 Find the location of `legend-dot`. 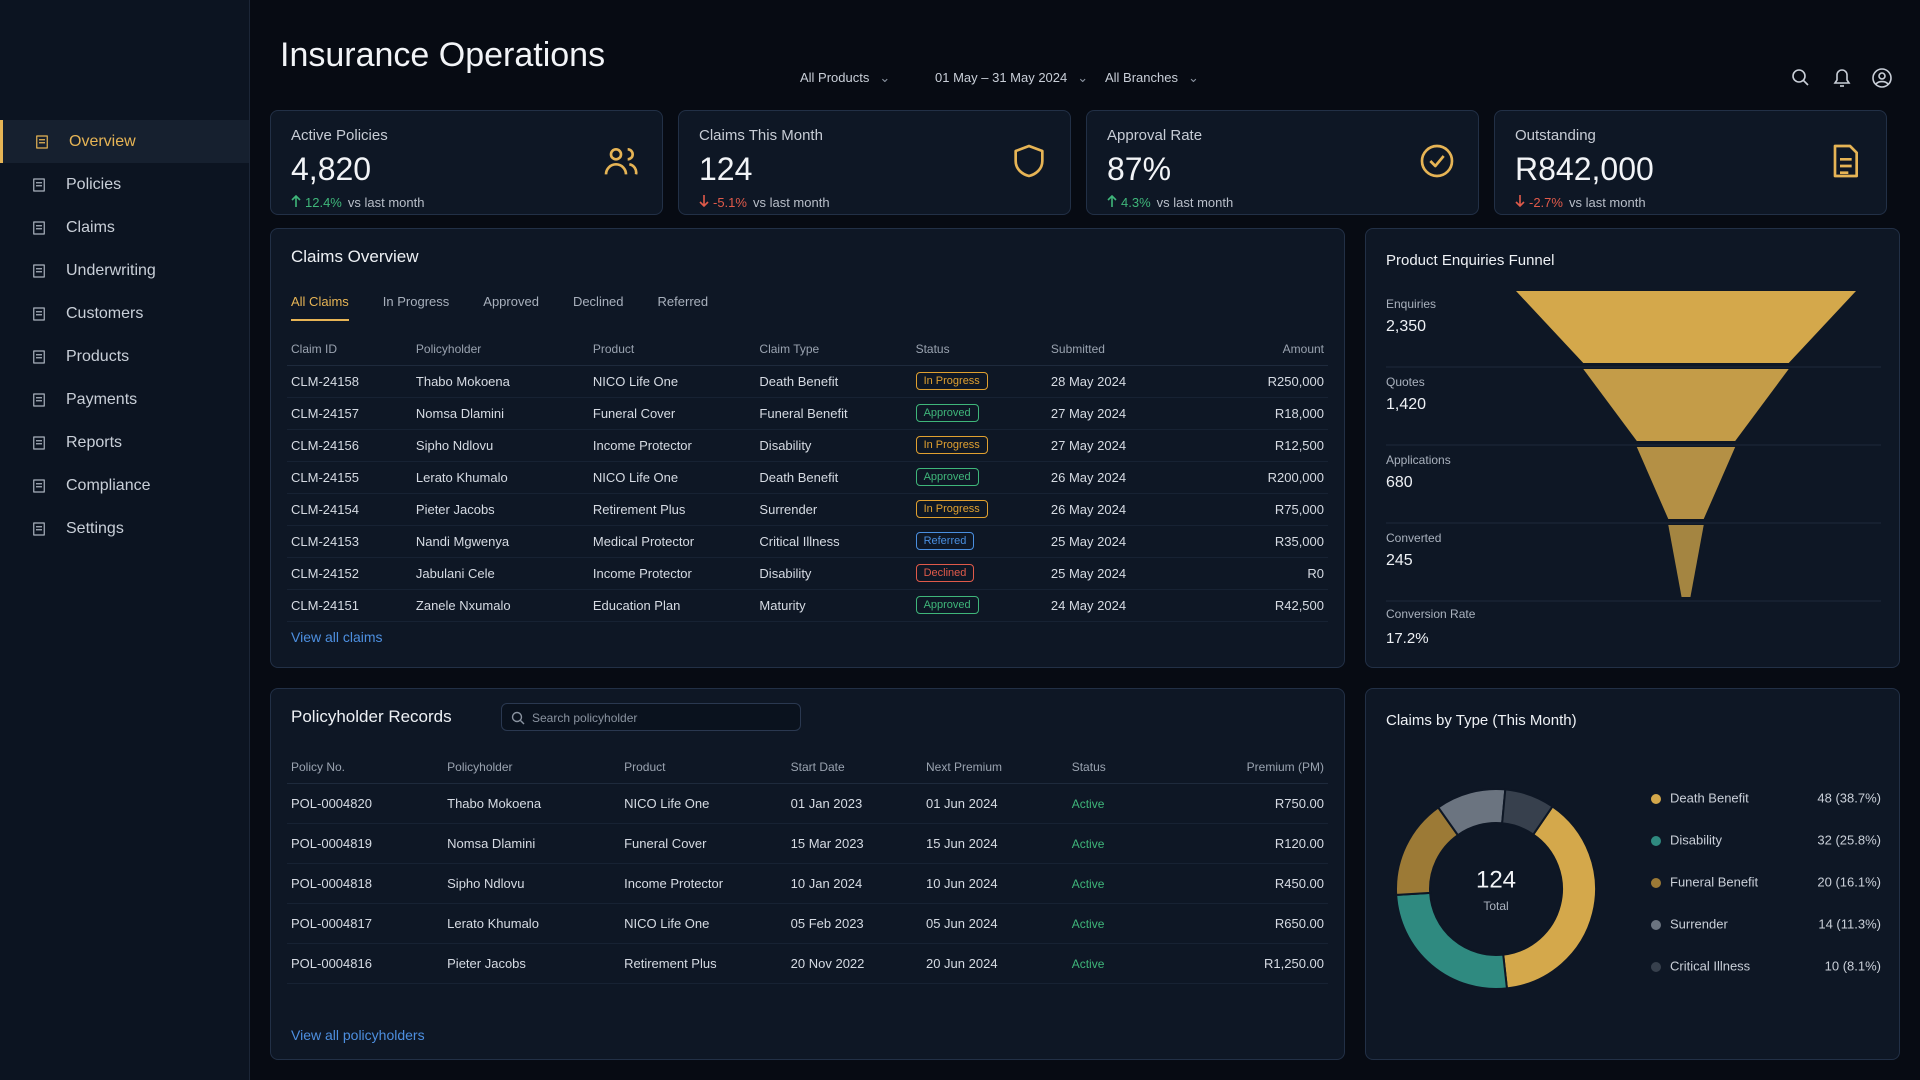

legend-dot is located at coordinates (1656, 925).